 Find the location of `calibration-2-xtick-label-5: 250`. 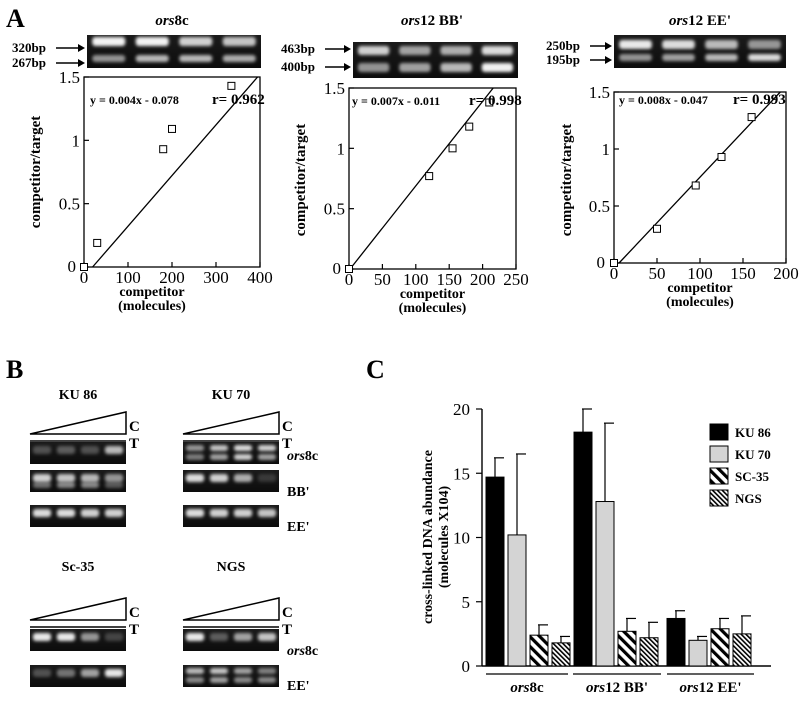

calibration-2-xtick-label-5: 250 is located at coordinates (516, 279).